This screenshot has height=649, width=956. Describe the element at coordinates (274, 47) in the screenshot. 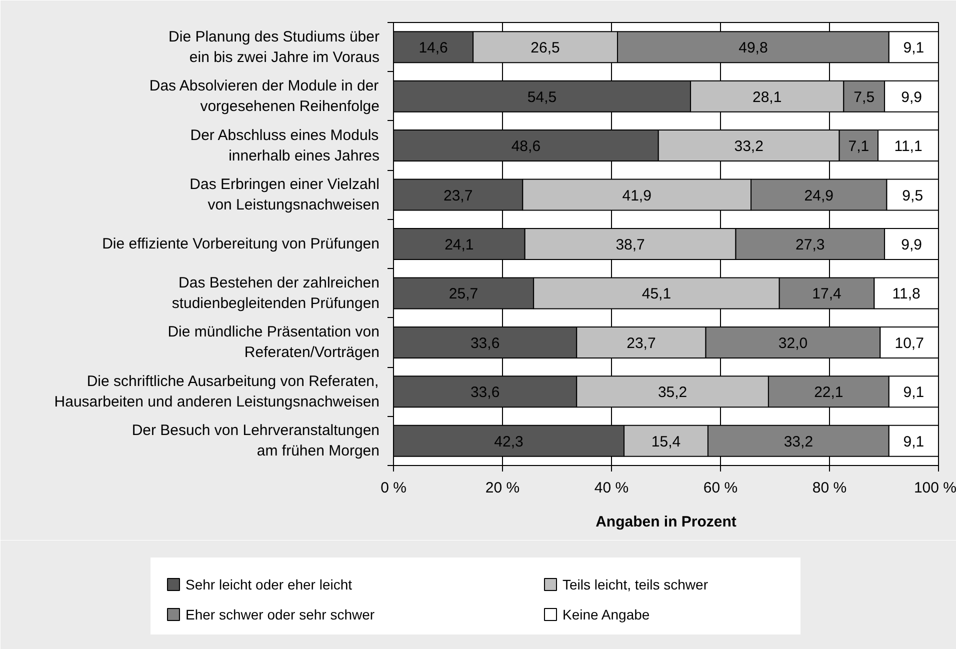

I see `y-tick-label: Die Planung des Studiums über ein bis zwei Jahre im Voraus` at that location.